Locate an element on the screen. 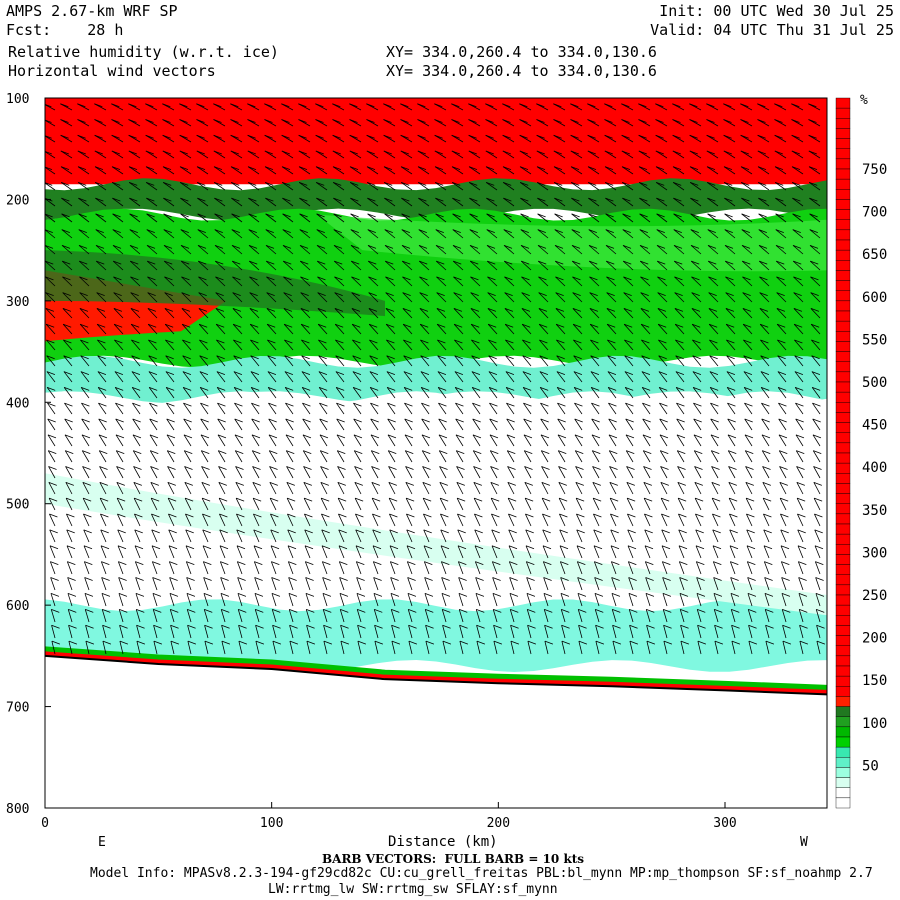  colorbar-cell is located at coordinates (843, 255).